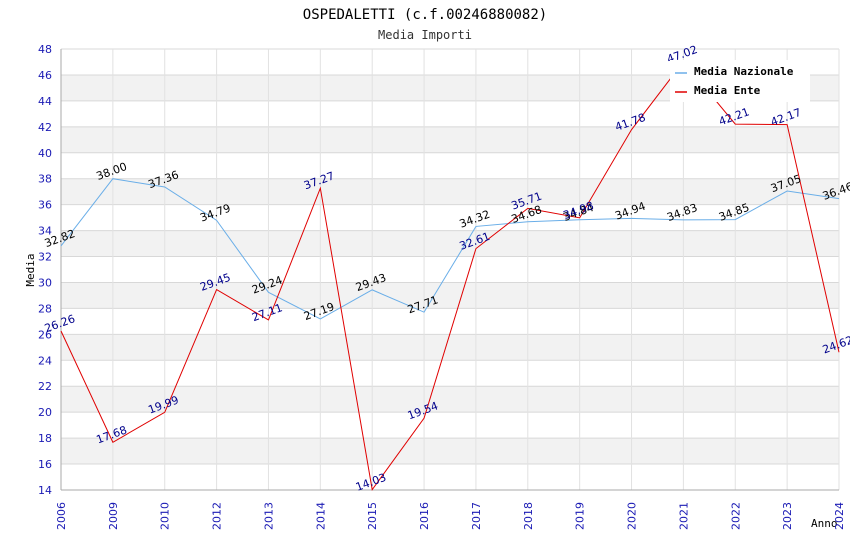 This screenshot has width=850, height=550. What do you see at coordinates (580, 516) in the screenshot?
I see `x-tick-label: 2019` at bounding box center [580, 516].